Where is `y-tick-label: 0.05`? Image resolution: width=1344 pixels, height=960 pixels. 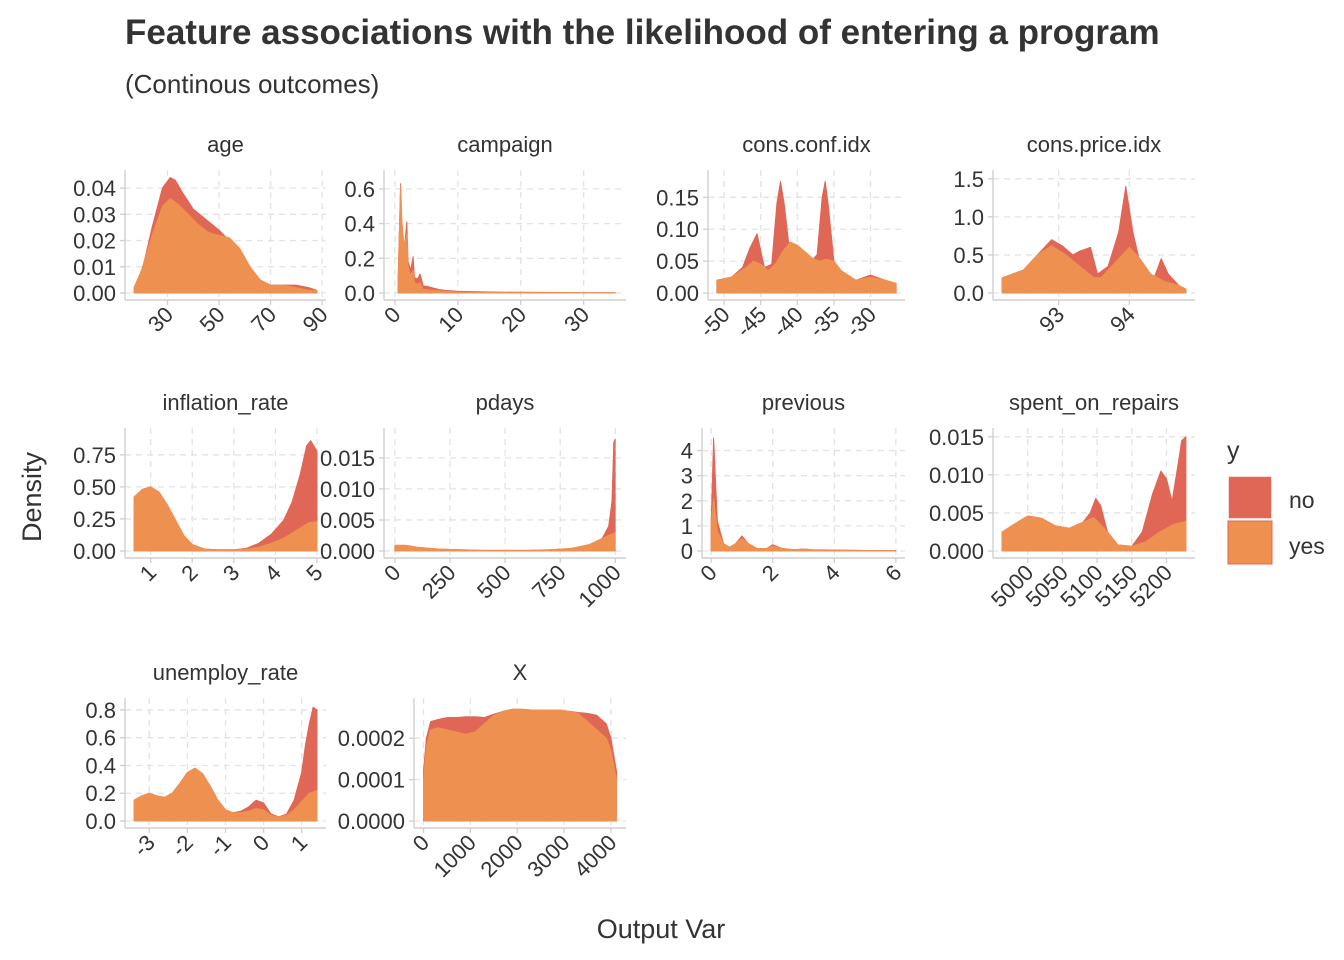 y-tick-label: 0.05 is located at coordinates (677, 261).